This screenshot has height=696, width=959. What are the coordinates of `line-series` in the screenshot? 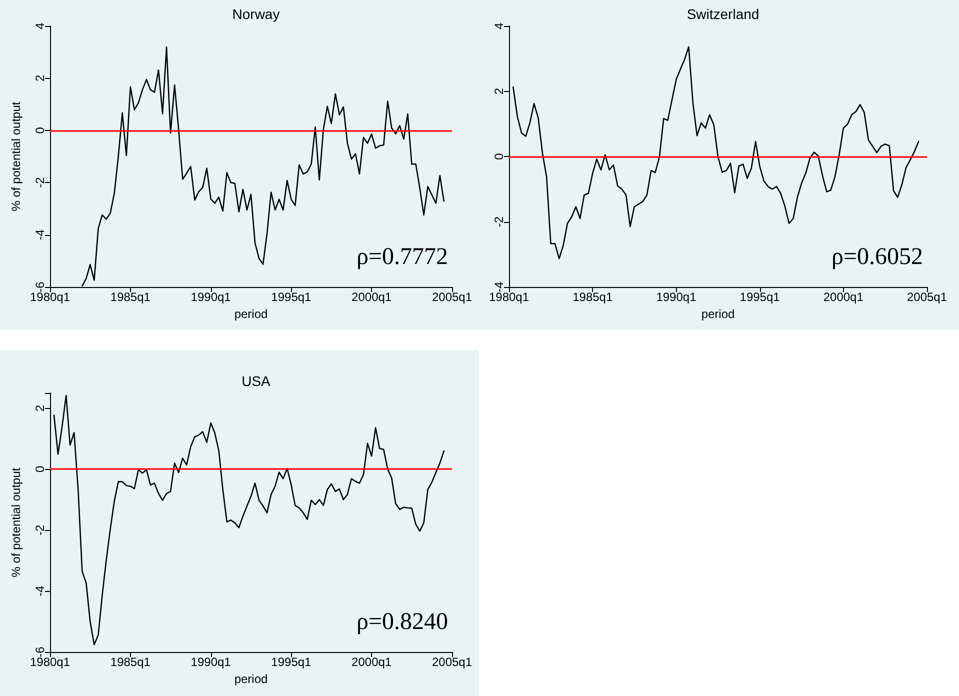 It's located at (249, 520).